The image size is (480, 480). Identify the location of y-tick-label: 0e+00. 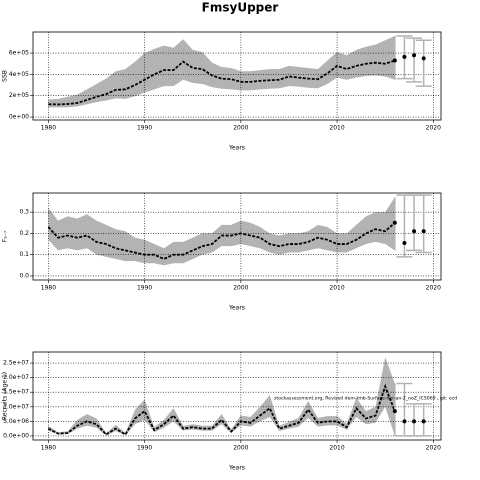
(19, 117).